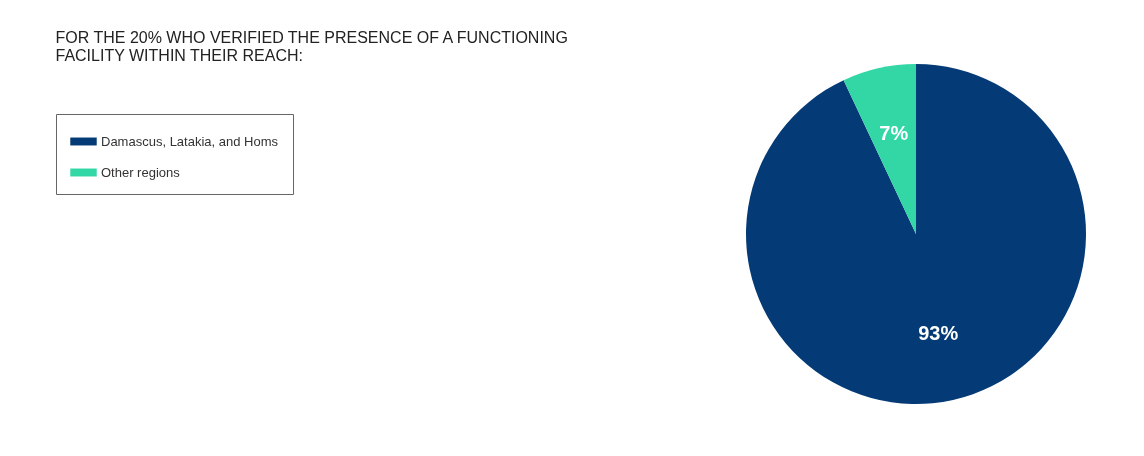  What do you see at coordinates (879, 149) in the screenshot?
I see `pie-slice` at bounding box center [879, 149].